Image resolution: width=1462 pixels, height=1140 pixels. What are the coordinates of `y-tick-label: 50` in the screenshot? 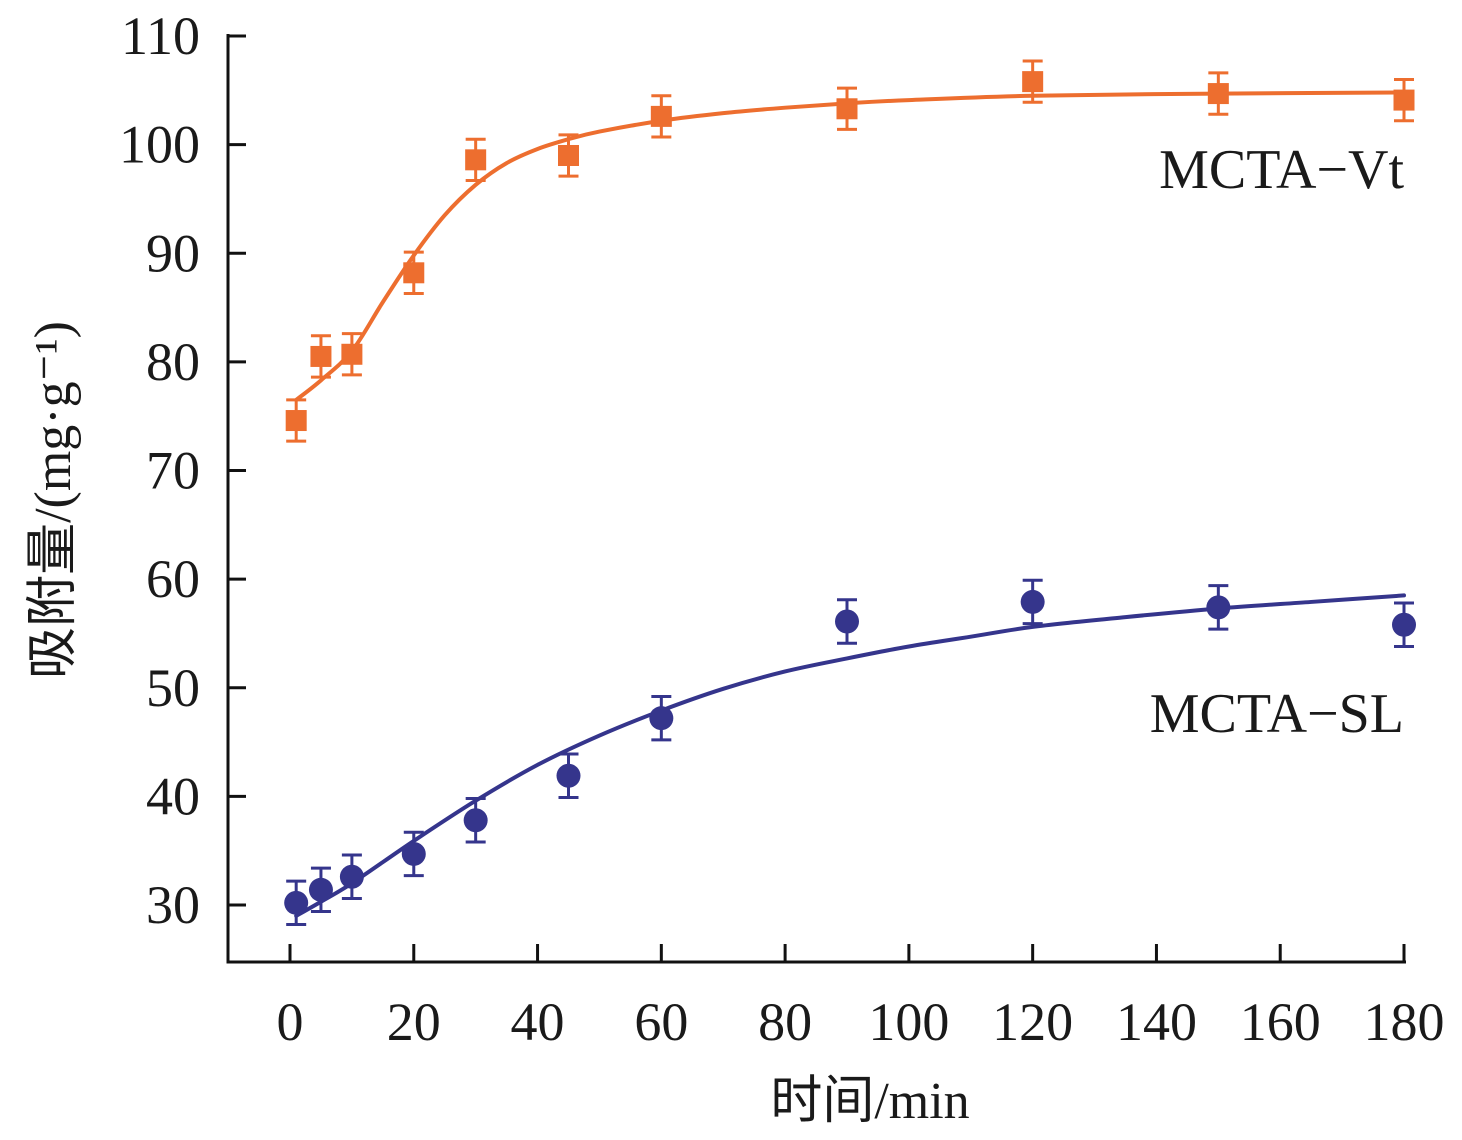 It's located at (173, 688).